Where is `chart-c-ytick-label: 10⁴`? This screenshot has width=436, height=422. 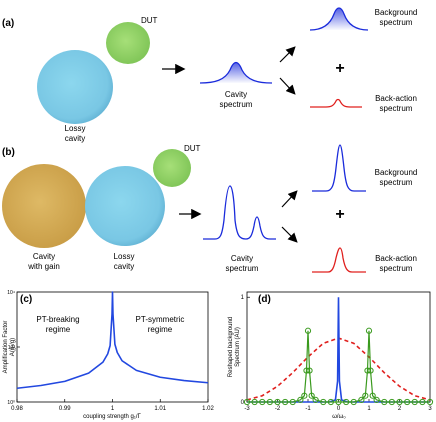
chart-c-ytick-label: 10⁴ is located at coordinates (11, 293).